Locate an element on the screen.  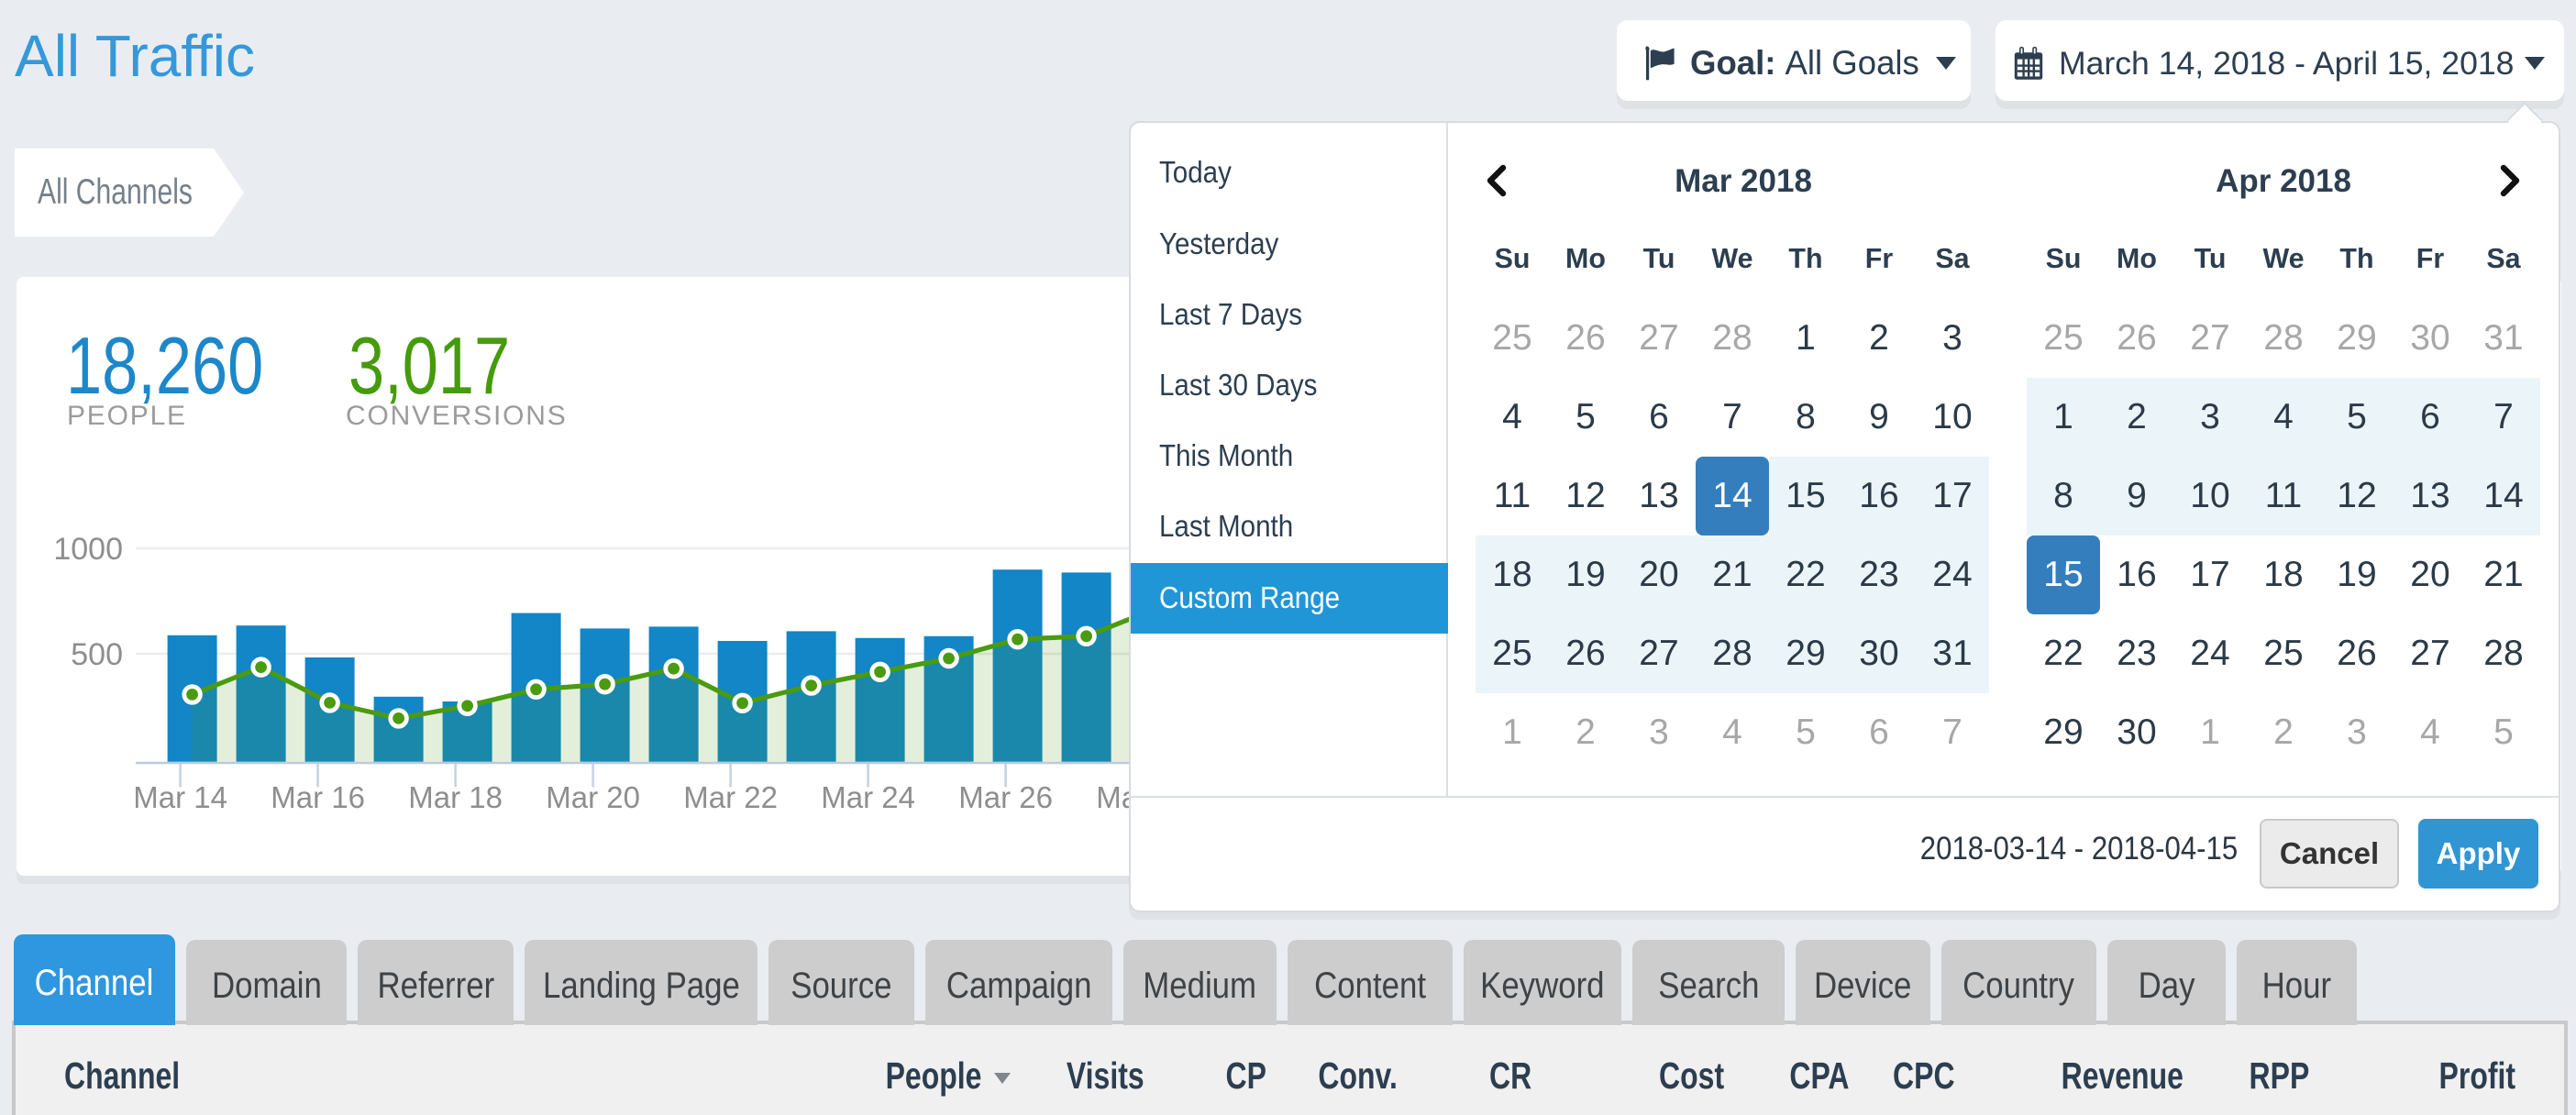
svg-text: Mar 22 is located at coordinates (730, 797).